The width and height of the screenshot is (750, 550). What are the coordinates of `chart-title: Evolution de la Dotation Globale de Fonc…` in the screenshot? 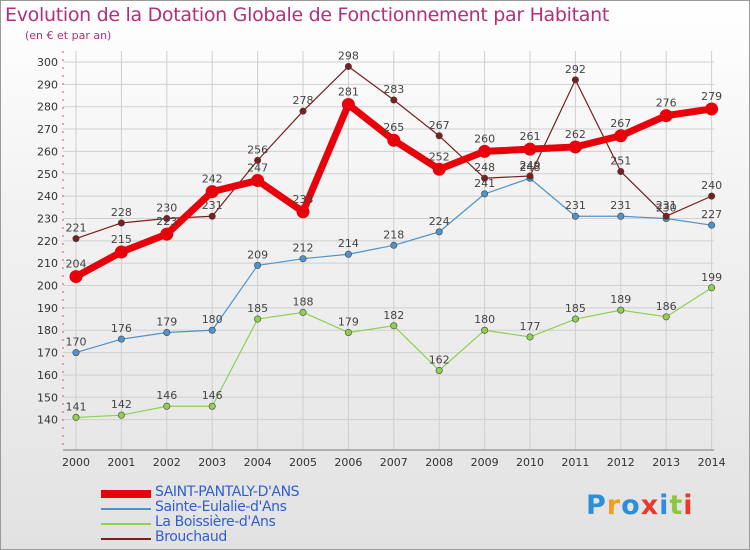 It's located at (307, 15).